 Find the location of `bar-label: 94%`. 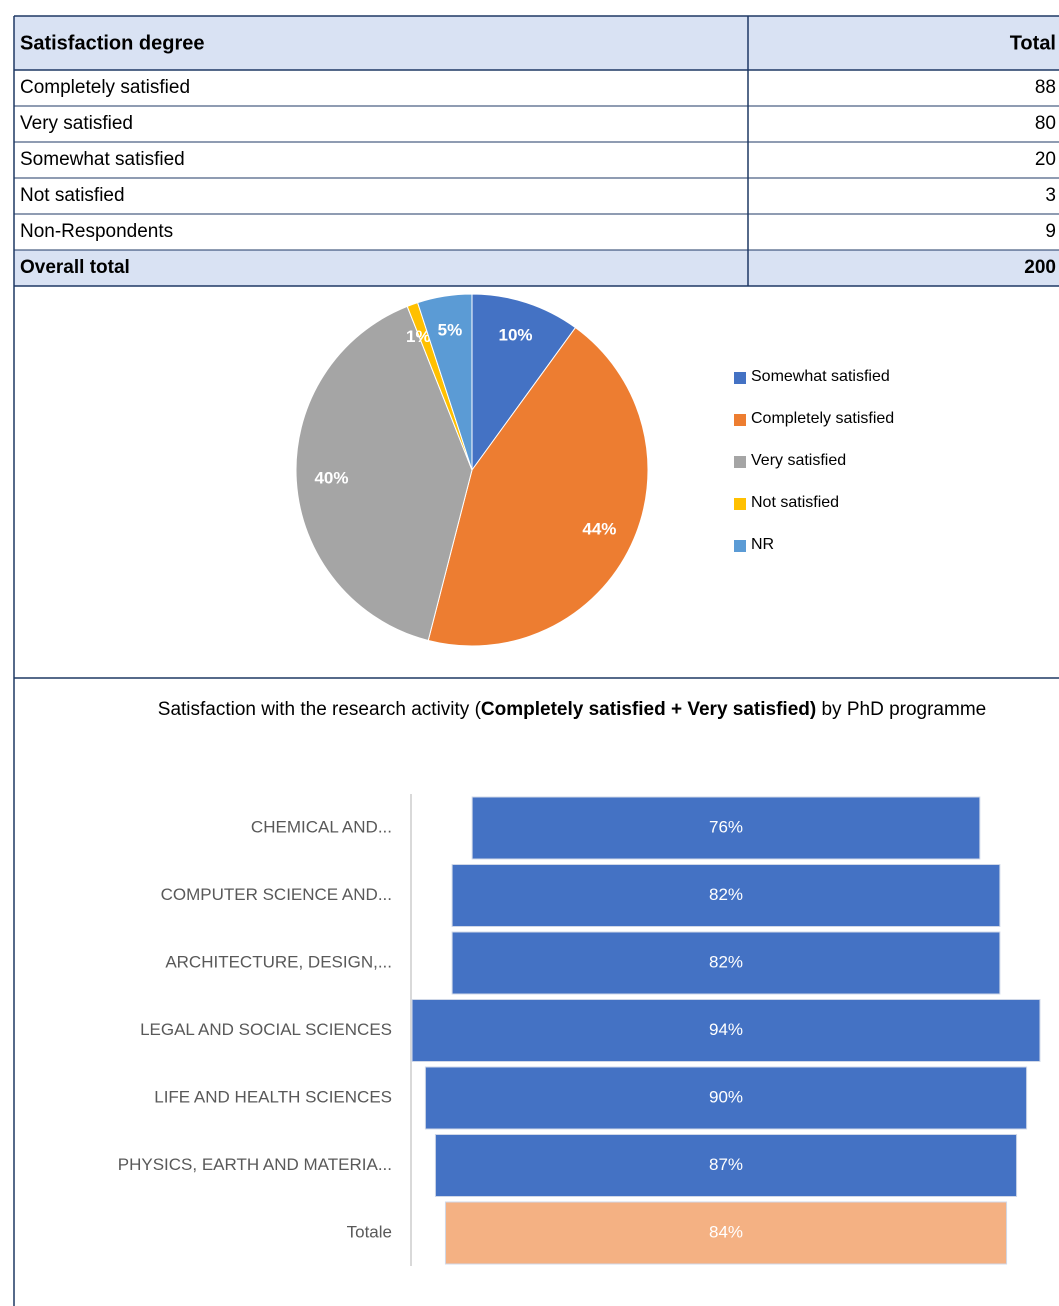

bar-label: 94% is located at coordinates (726, 1029).